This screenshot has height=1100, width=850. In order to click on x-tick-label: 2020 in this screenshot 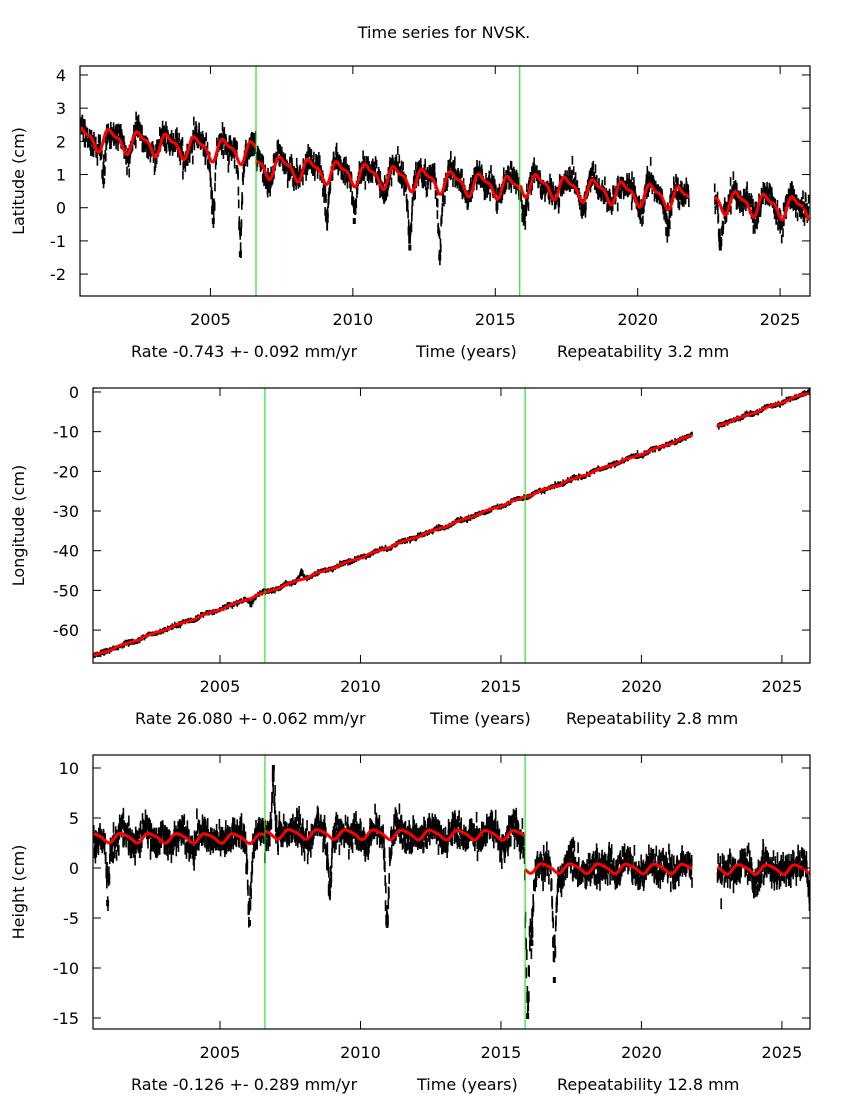, I will do `click(637, 319)`.